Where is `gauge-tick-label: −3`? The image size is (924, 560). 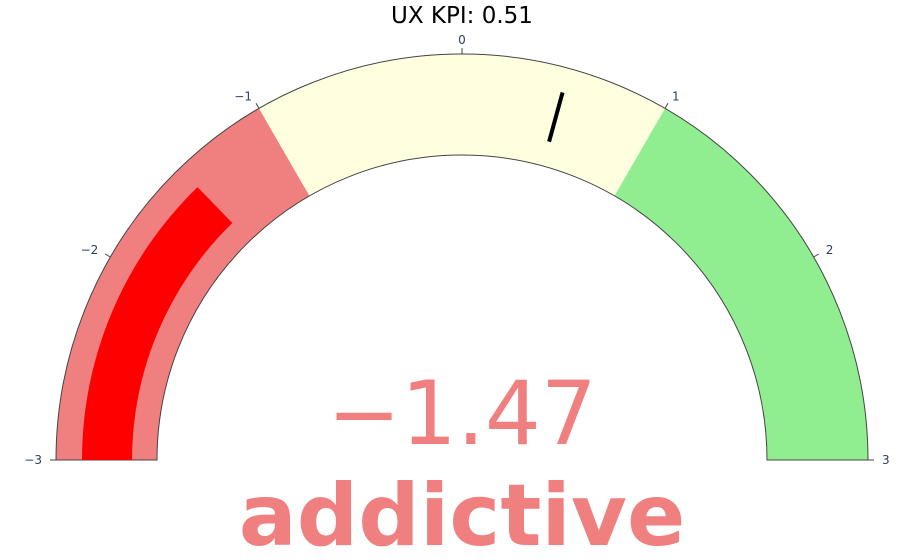 gauge-tick-label: −3 is located at coordinates (33, 460).